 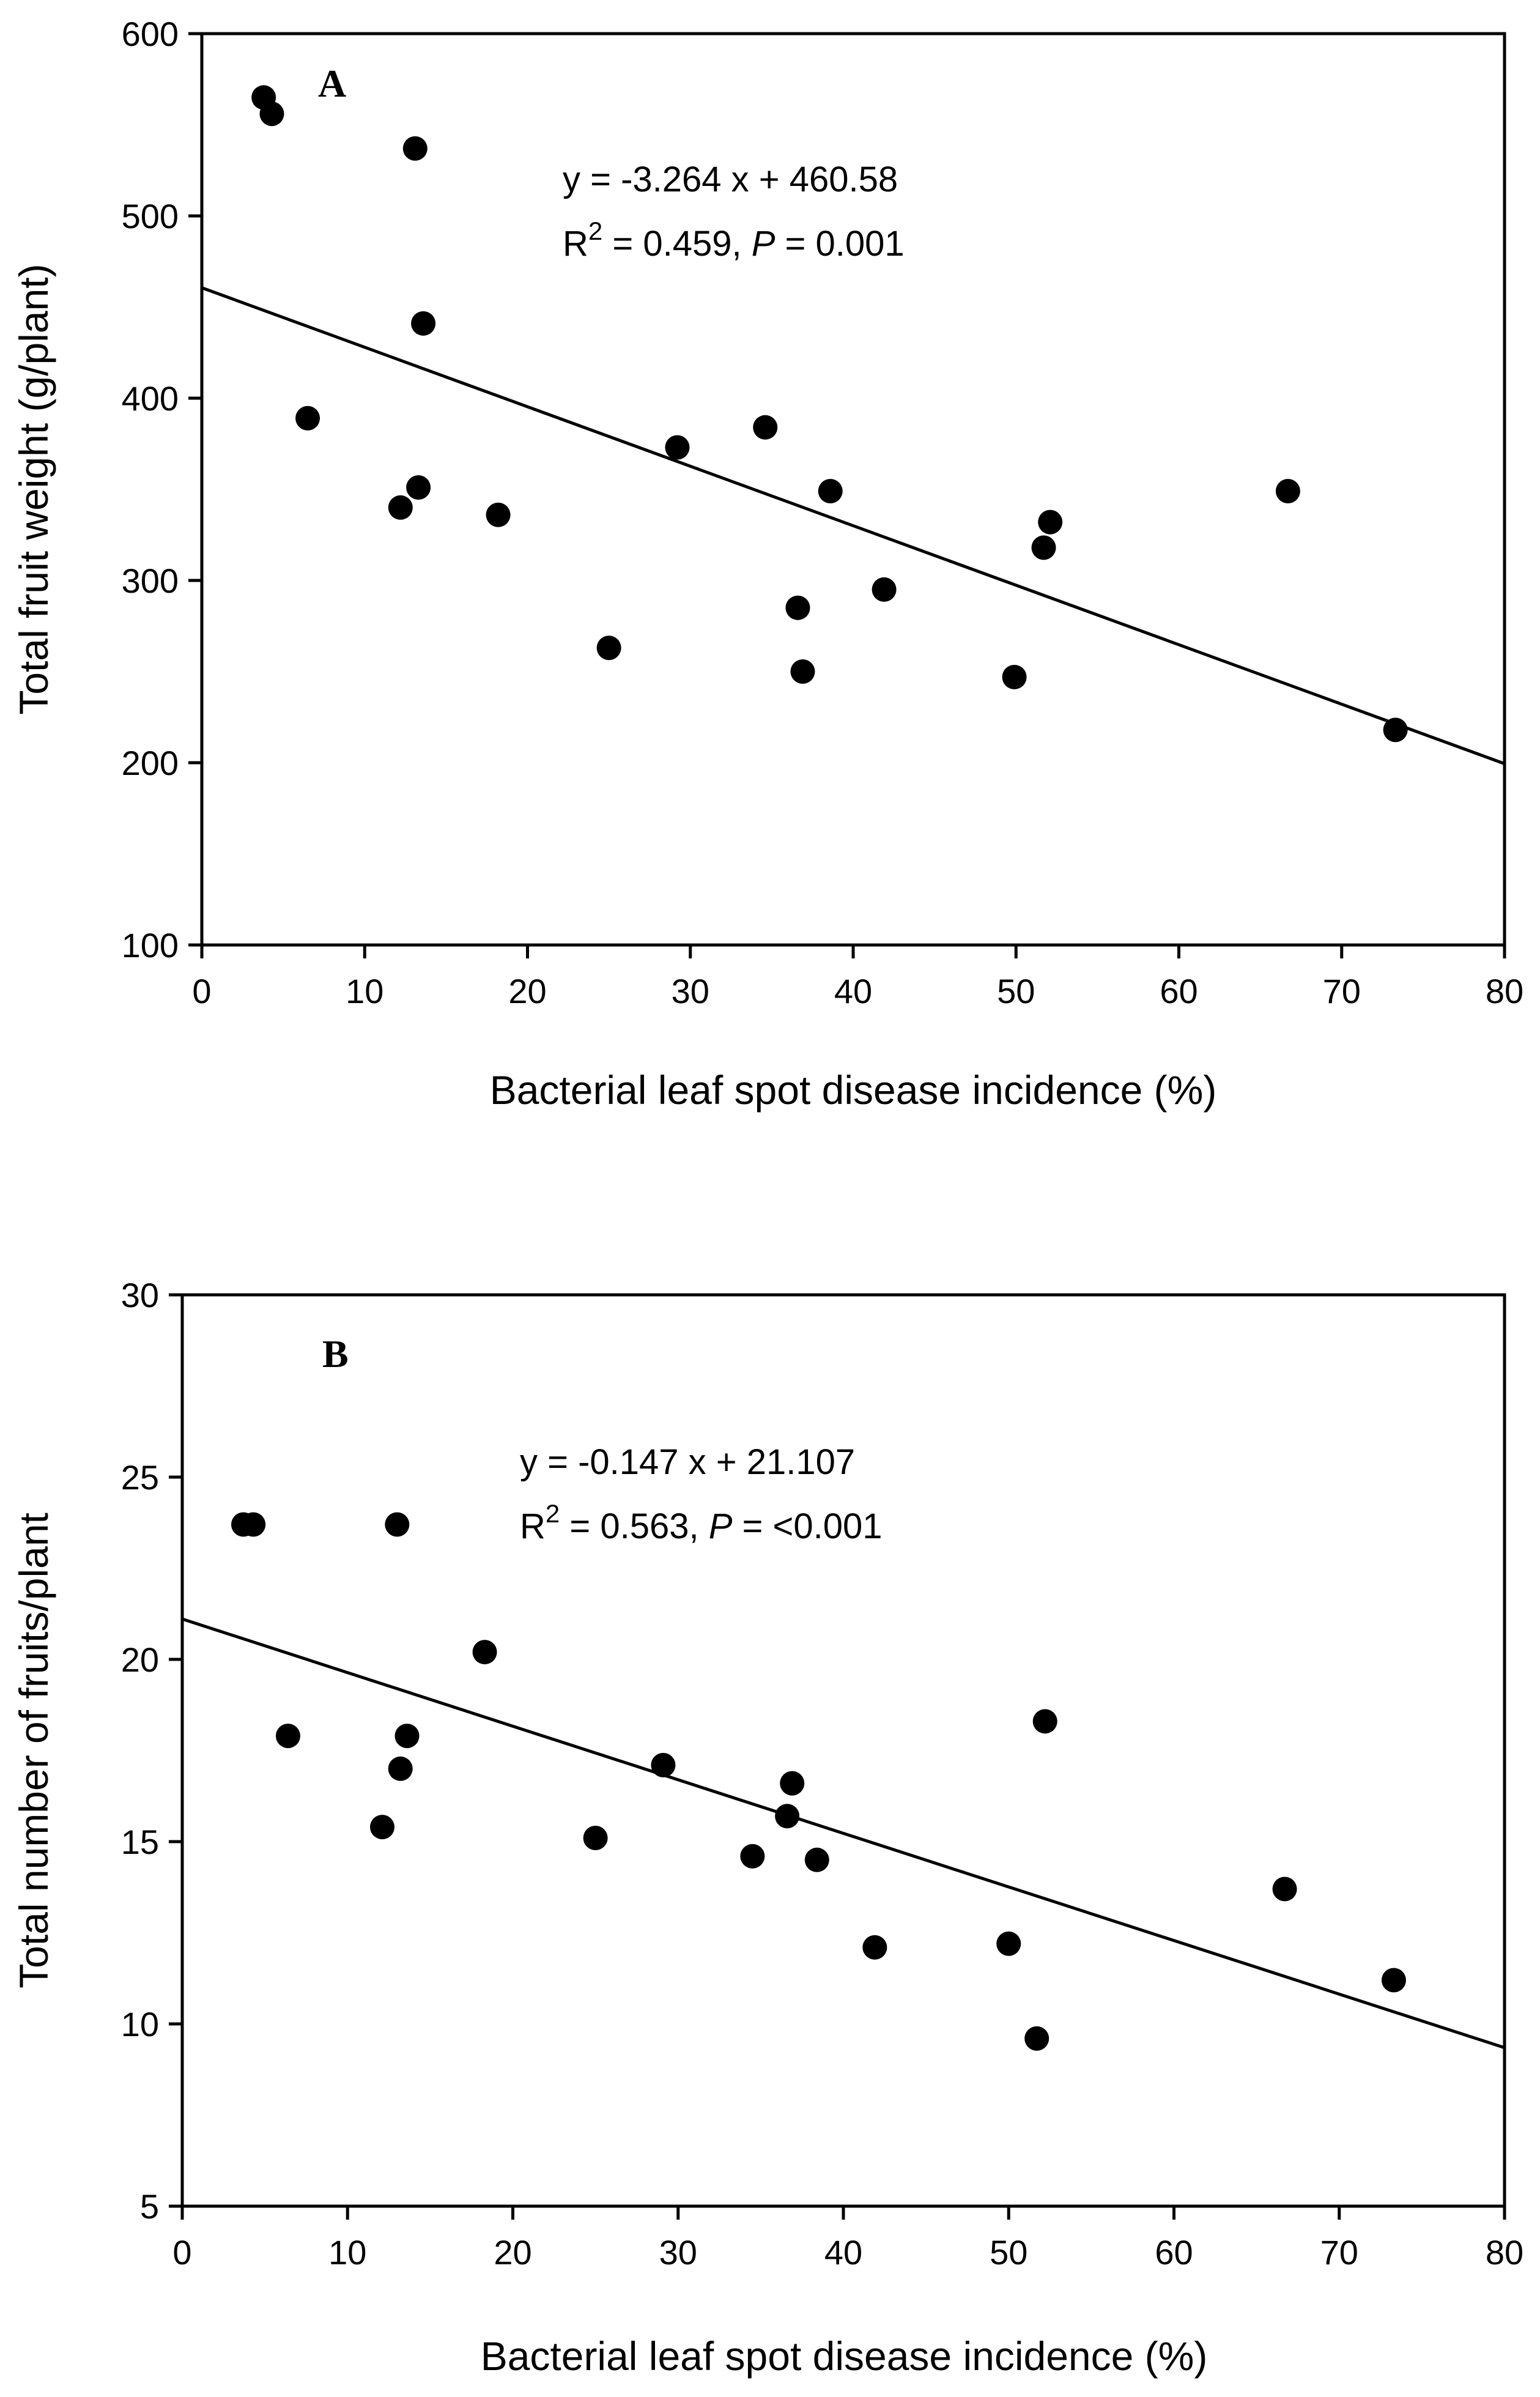 What do you see at coordinates (335, 1354) in the screenshot?
I see `panel-label: B` at bounding box center [335, 1354].